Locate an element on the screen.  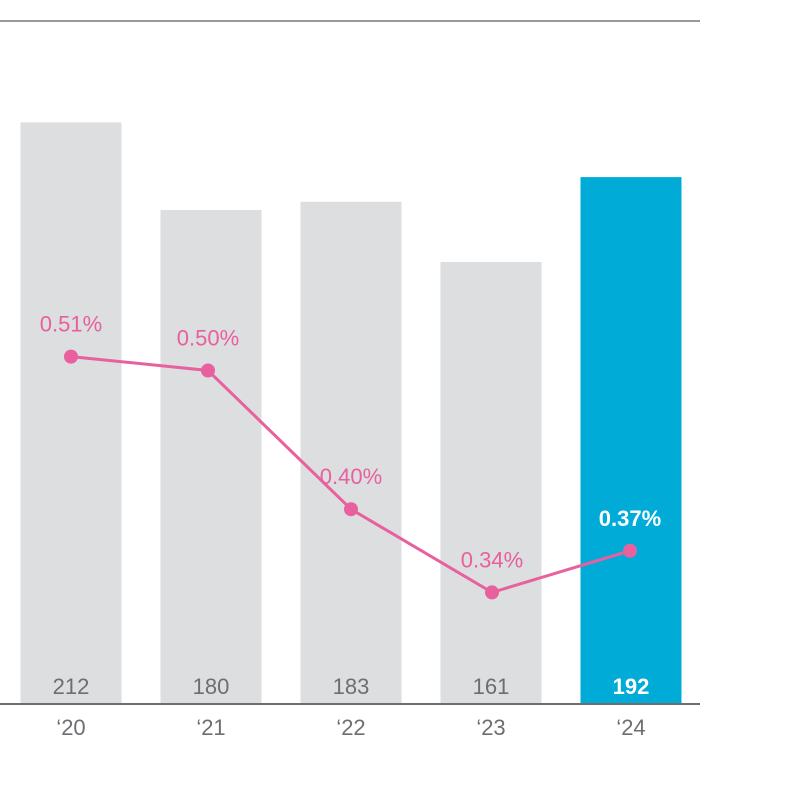
bar-value-label-0: 212 is located at coordinates (71, 686).